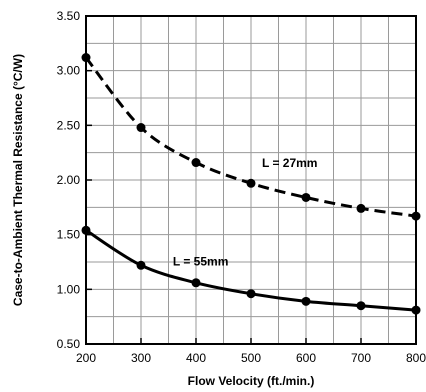 The width and height of the screenshot is (426, 392). What do you see at coordinates (196, 358) in the screenshot?
I see `x-tick-label: 400` at bounding box center [196, 358].